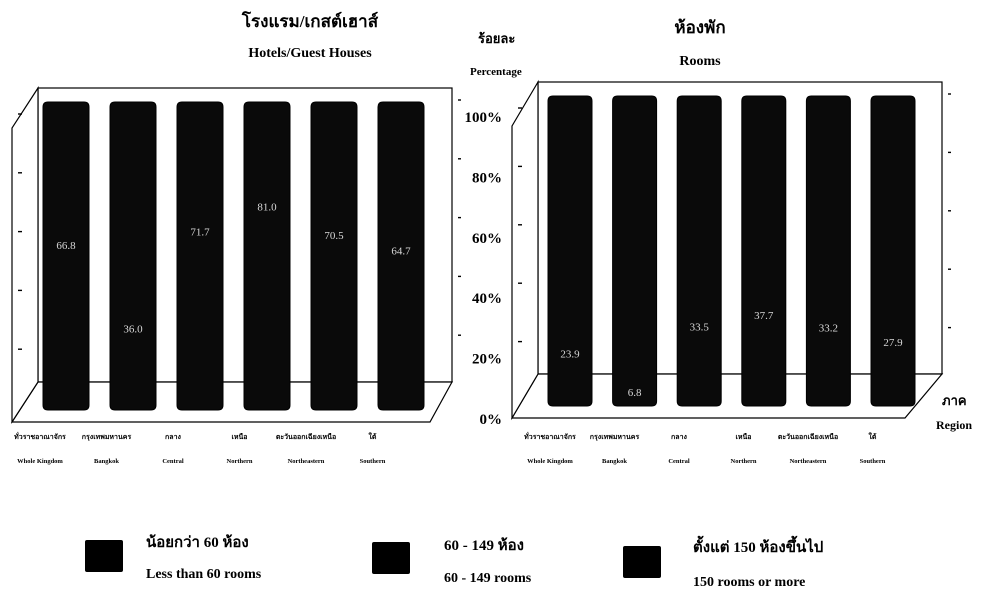 This screenshot has width=983, height=596. I want to click on bar-value-label: 81.0, so click(267, 207).